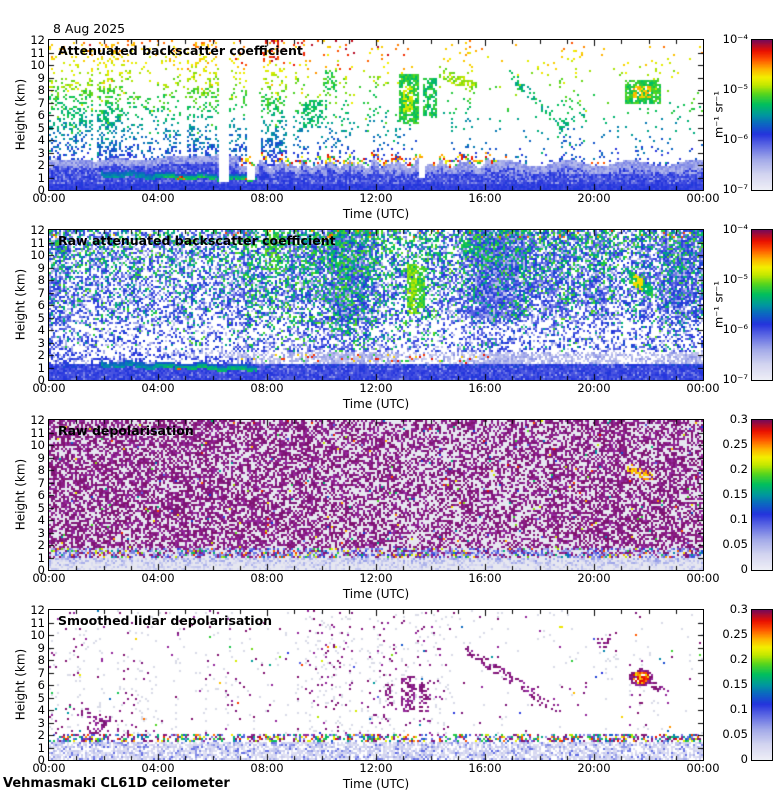 Image resolution: width=780 pixels, height=800 pixels. What do you see at coordinates (41, 710) in the screenshot?
I see `y-tick-label: 4` at bounding box center [41, 710].